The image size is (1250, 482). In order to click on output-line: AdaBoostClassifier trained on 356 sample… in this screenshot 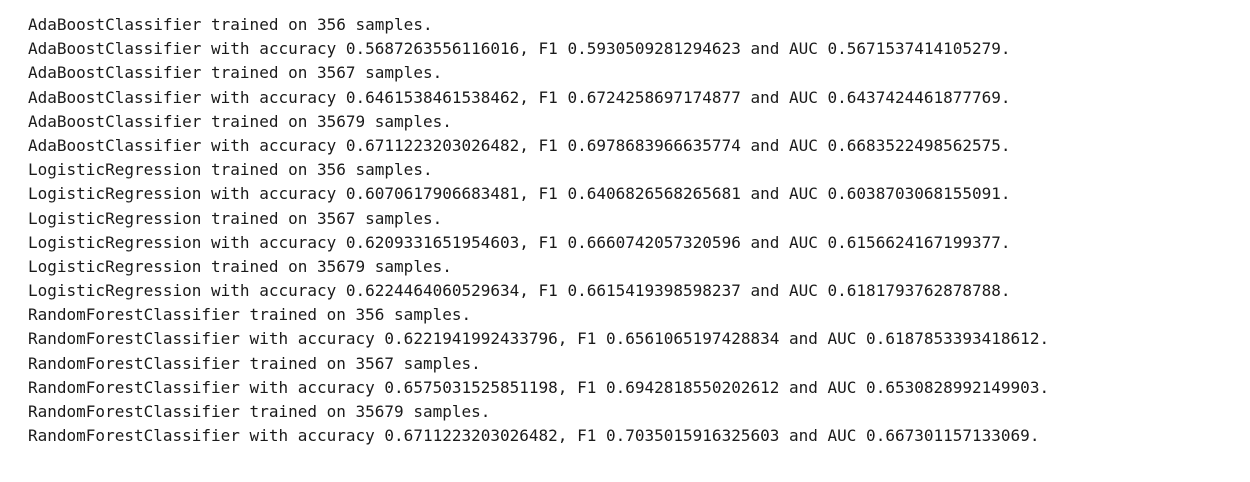, I will do `click(230, 24)`.